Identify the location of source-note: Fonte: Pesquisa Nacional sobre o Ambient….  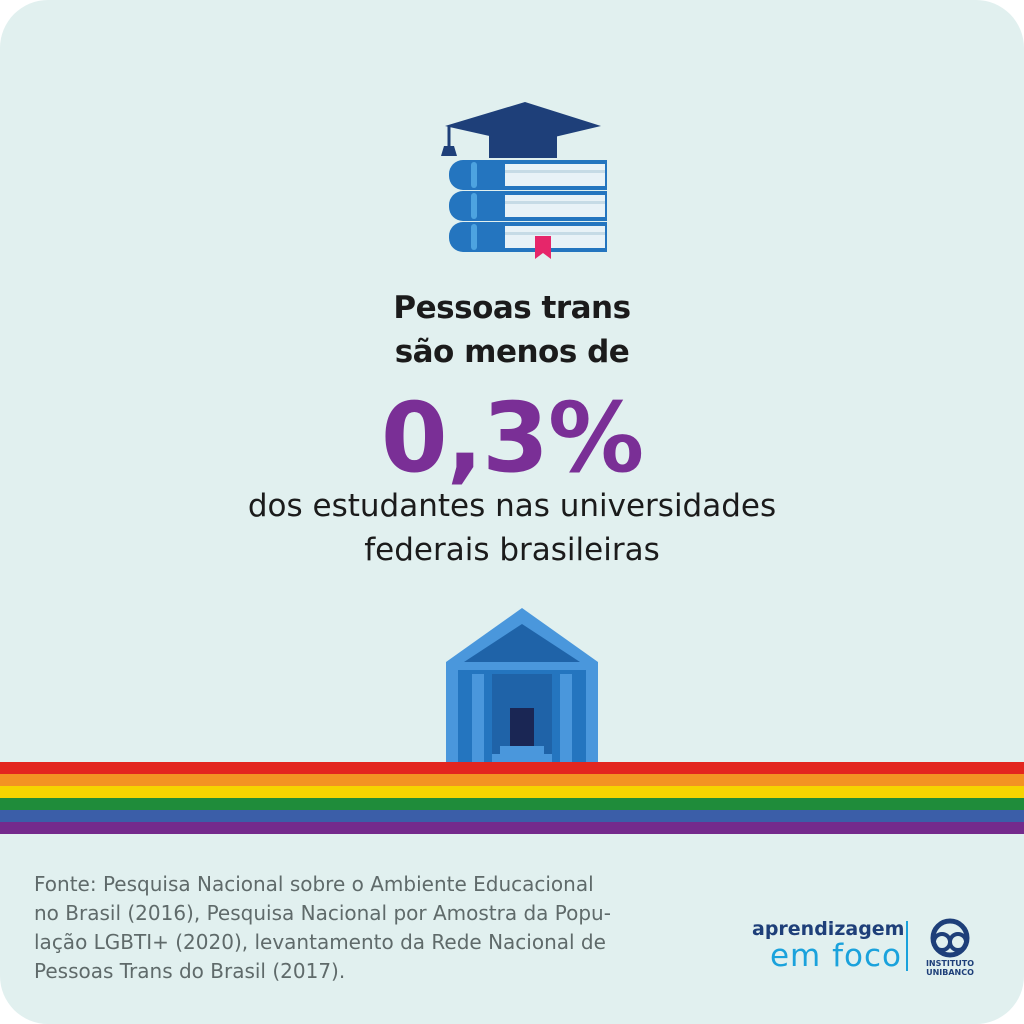
(354, 928).